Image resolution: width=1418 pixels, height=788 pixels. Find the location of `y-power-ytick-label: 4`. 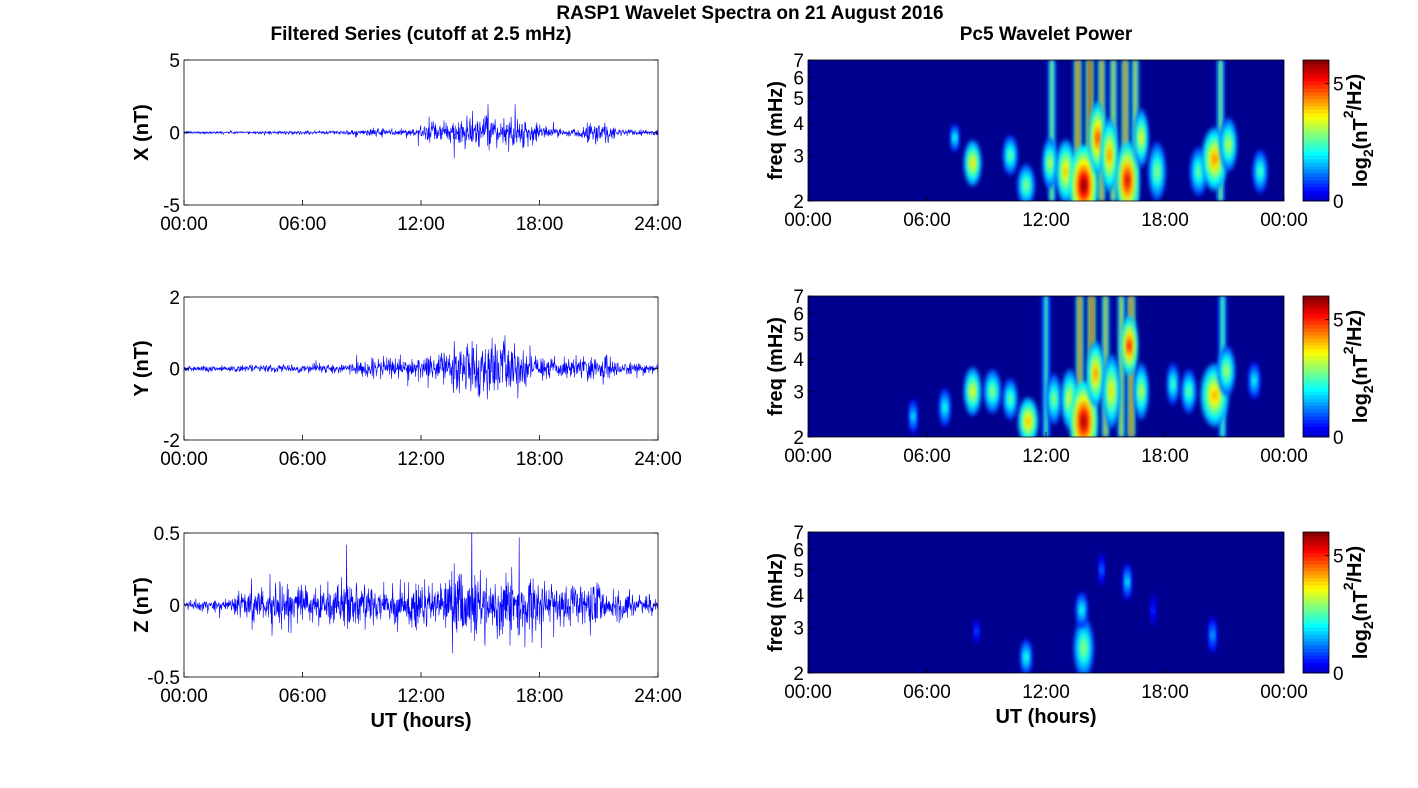

y-power-ytick-label: 4 is located at coordinates (798, 360).